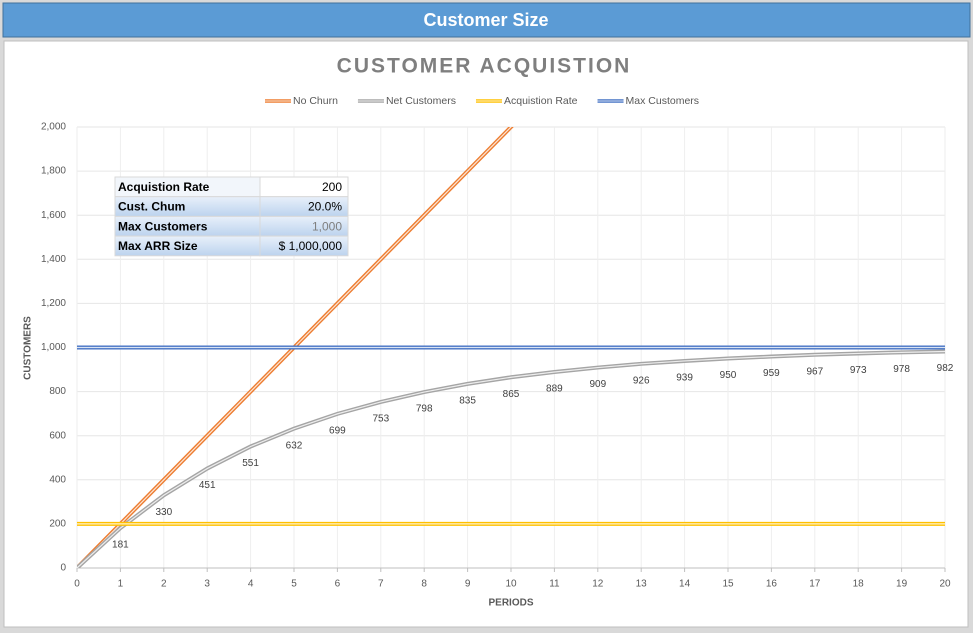  I want to click on data-label: 699, so click(337, 431).